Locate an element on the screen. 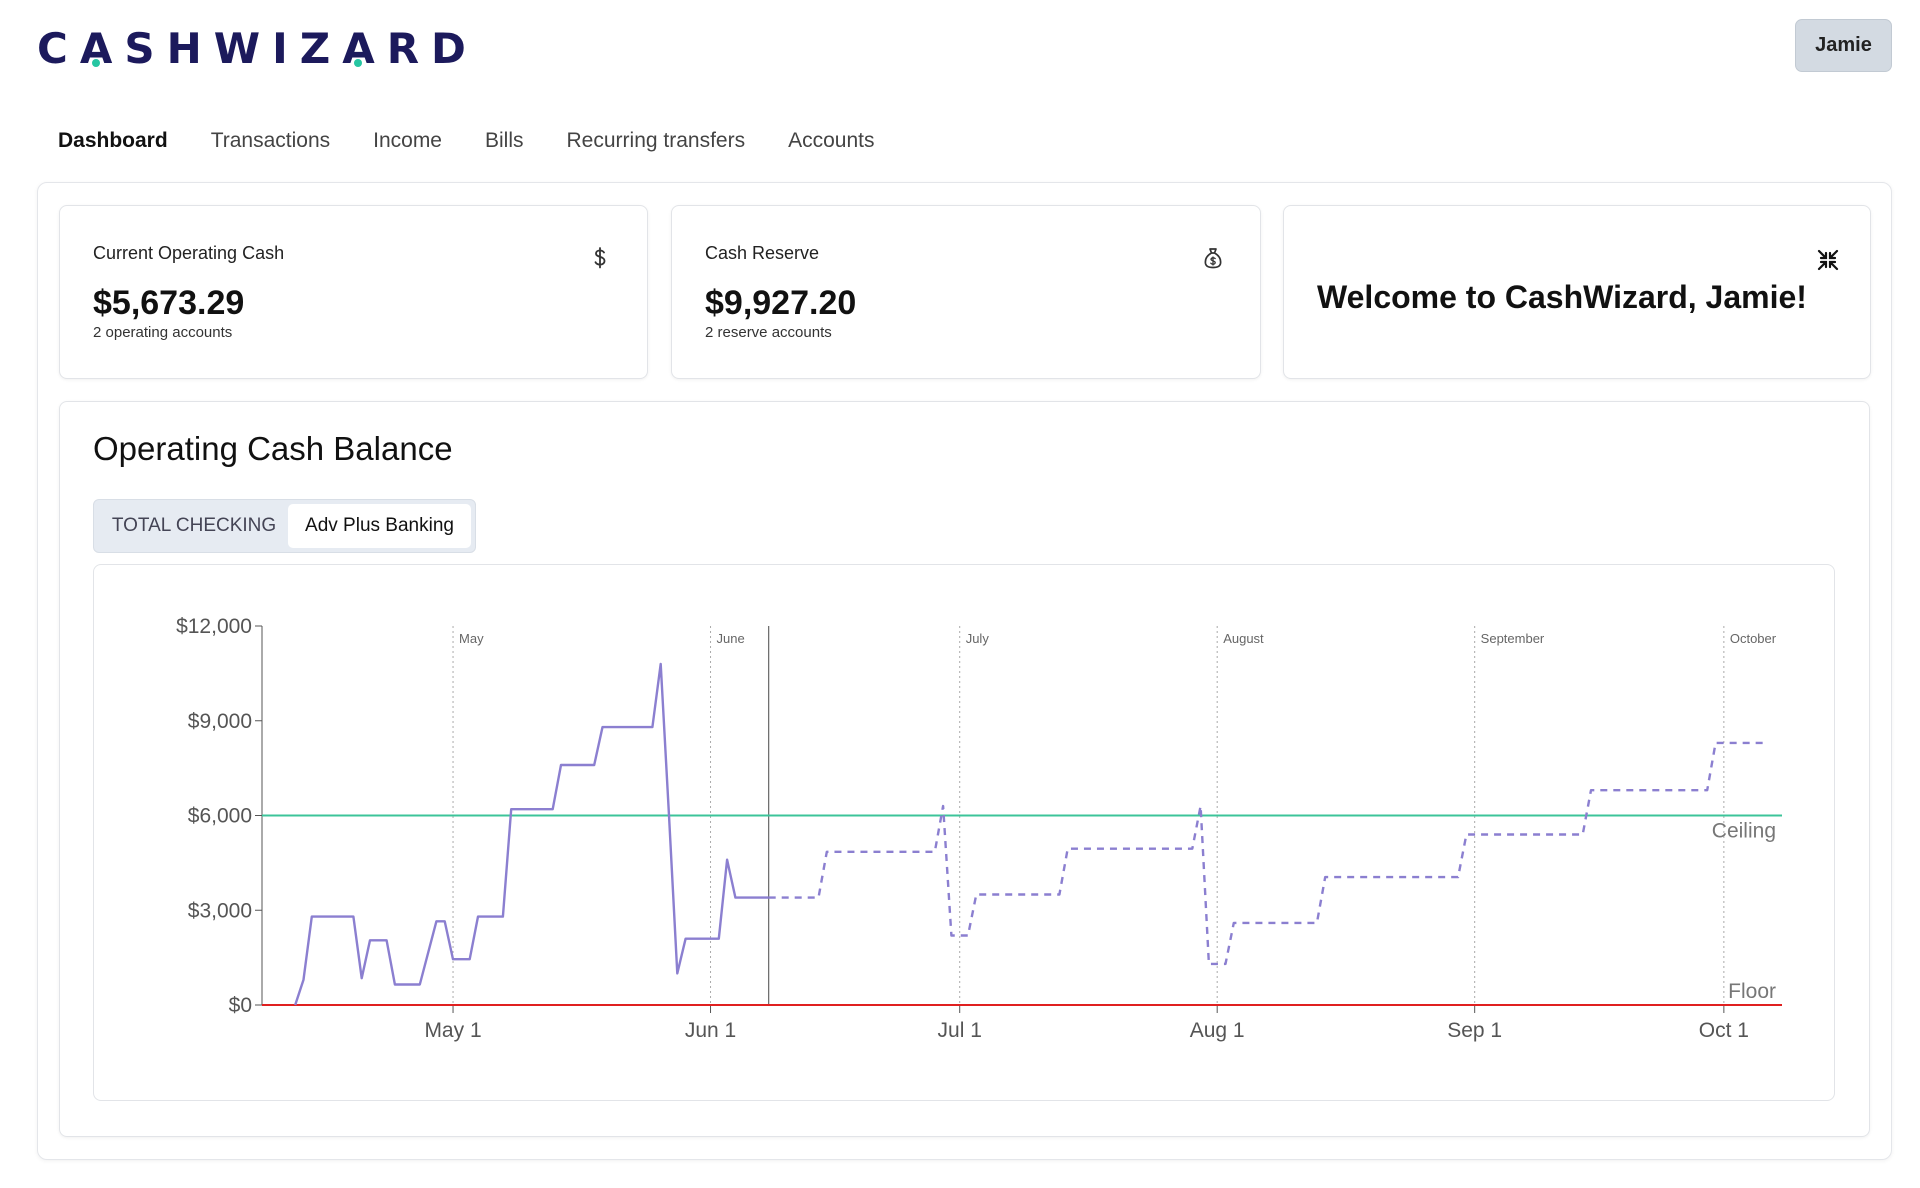 The height and width of the screenshot is (1188, 1920). nav-recurring-transfers: Recurring transfers is located at coordinates (656, 140).